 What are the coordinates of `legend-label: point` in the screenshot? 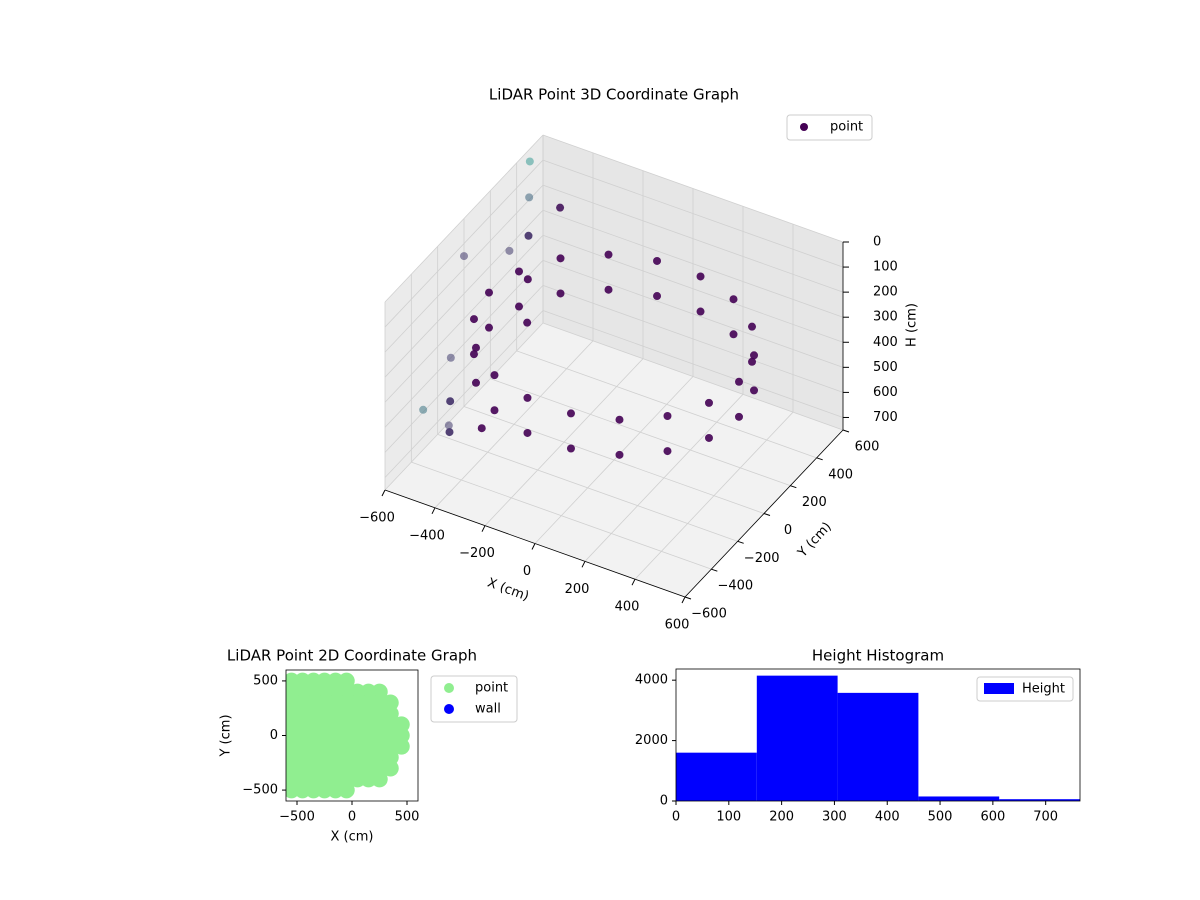 It's located at (491, 688).